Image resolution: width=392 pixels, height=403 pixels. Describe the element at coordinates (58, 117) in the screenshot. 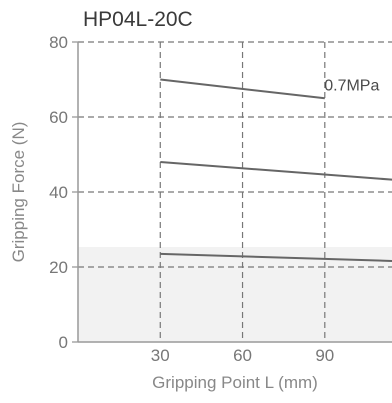

I see `y-tick-label: 60` at that location.